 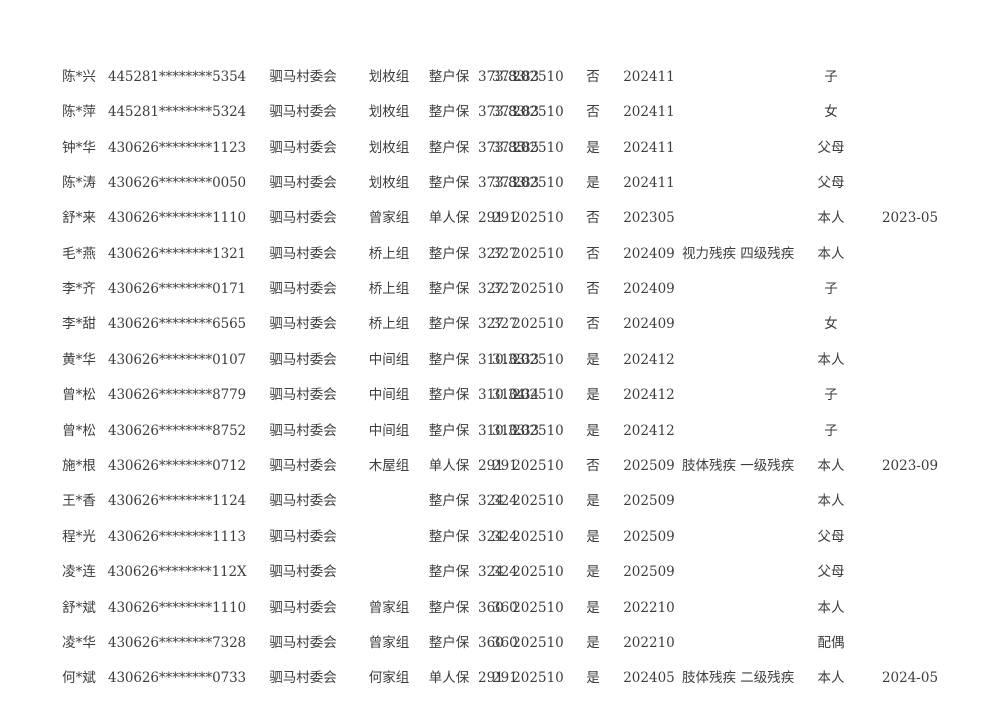 I want to click on cell-amount1: 310.34, so click(x=502, y=395).